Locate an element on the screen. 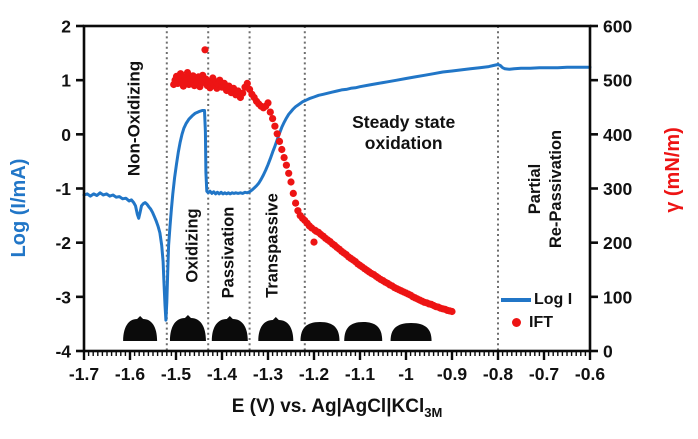 The image size is (698, 439). legend-line-swatch is located at coordinates (516, 299).